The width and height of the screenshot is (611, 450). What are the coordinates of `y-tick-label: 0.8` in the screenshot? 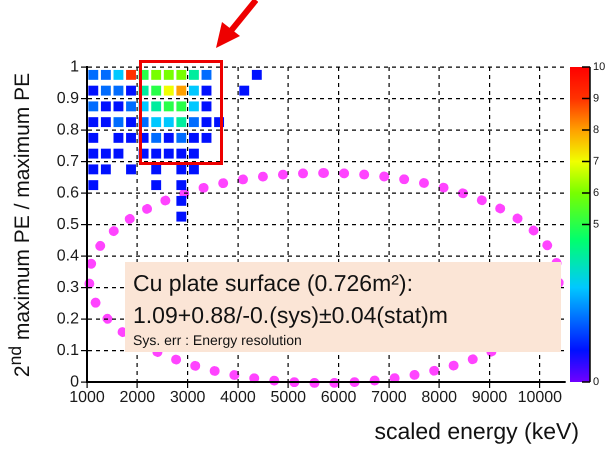 It's located at (68, 129).